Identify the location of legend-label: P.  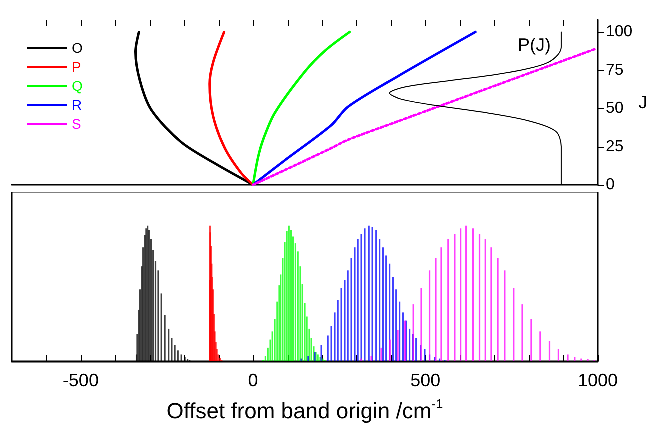
(77, 67).